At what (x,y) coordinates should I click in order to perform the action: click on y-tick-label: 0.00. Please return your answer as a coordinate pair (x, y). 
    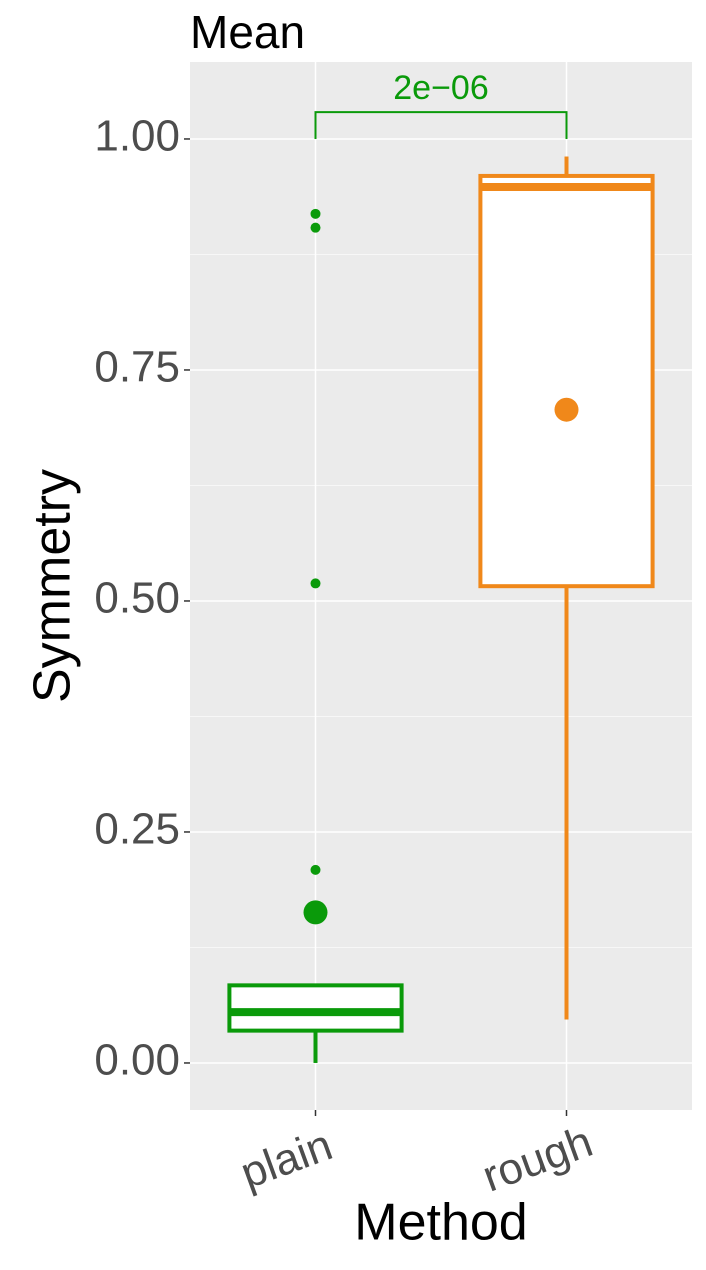
    Looking at the image, I should click on (137, 1060).